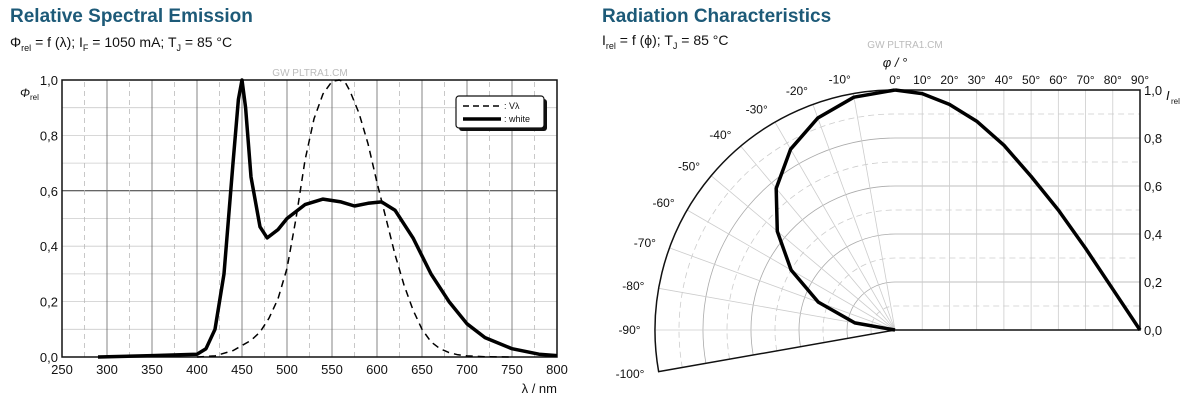  What do you see at coordinates (1031, 80) in the screenshot?
I see `x-tick-label: 50°` at bounding box center [1031, 80].